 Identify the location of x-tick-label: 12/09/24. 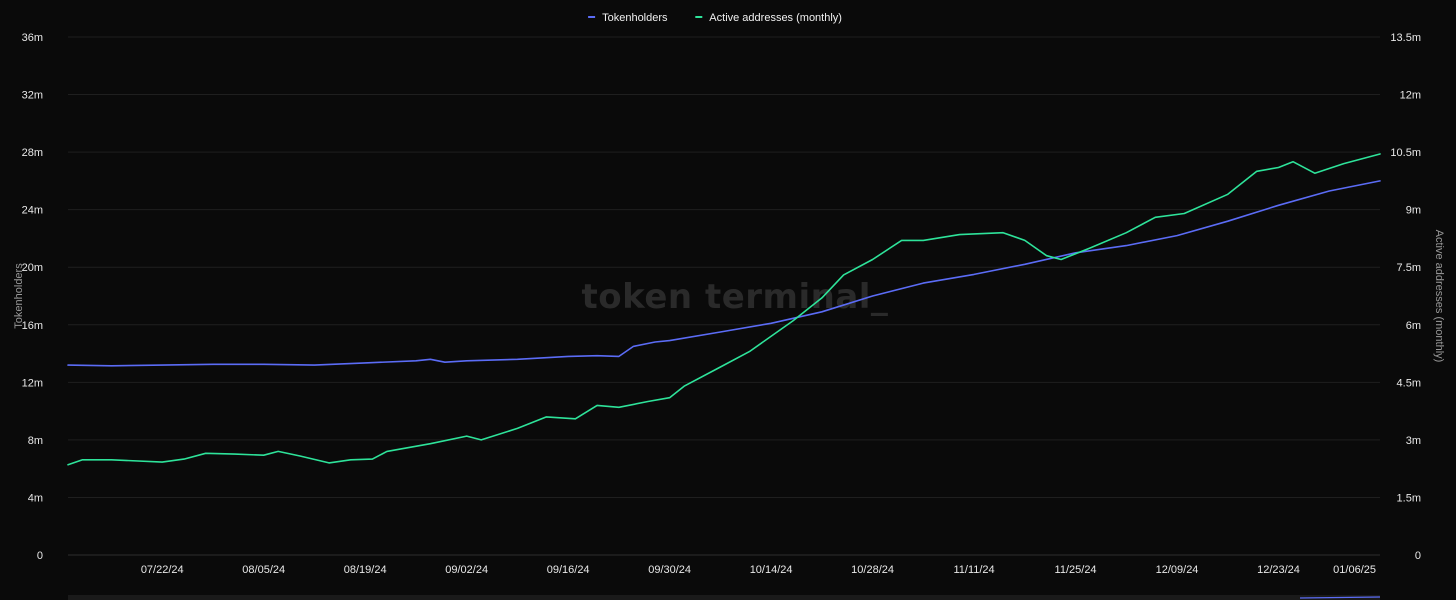
(1177, 570).